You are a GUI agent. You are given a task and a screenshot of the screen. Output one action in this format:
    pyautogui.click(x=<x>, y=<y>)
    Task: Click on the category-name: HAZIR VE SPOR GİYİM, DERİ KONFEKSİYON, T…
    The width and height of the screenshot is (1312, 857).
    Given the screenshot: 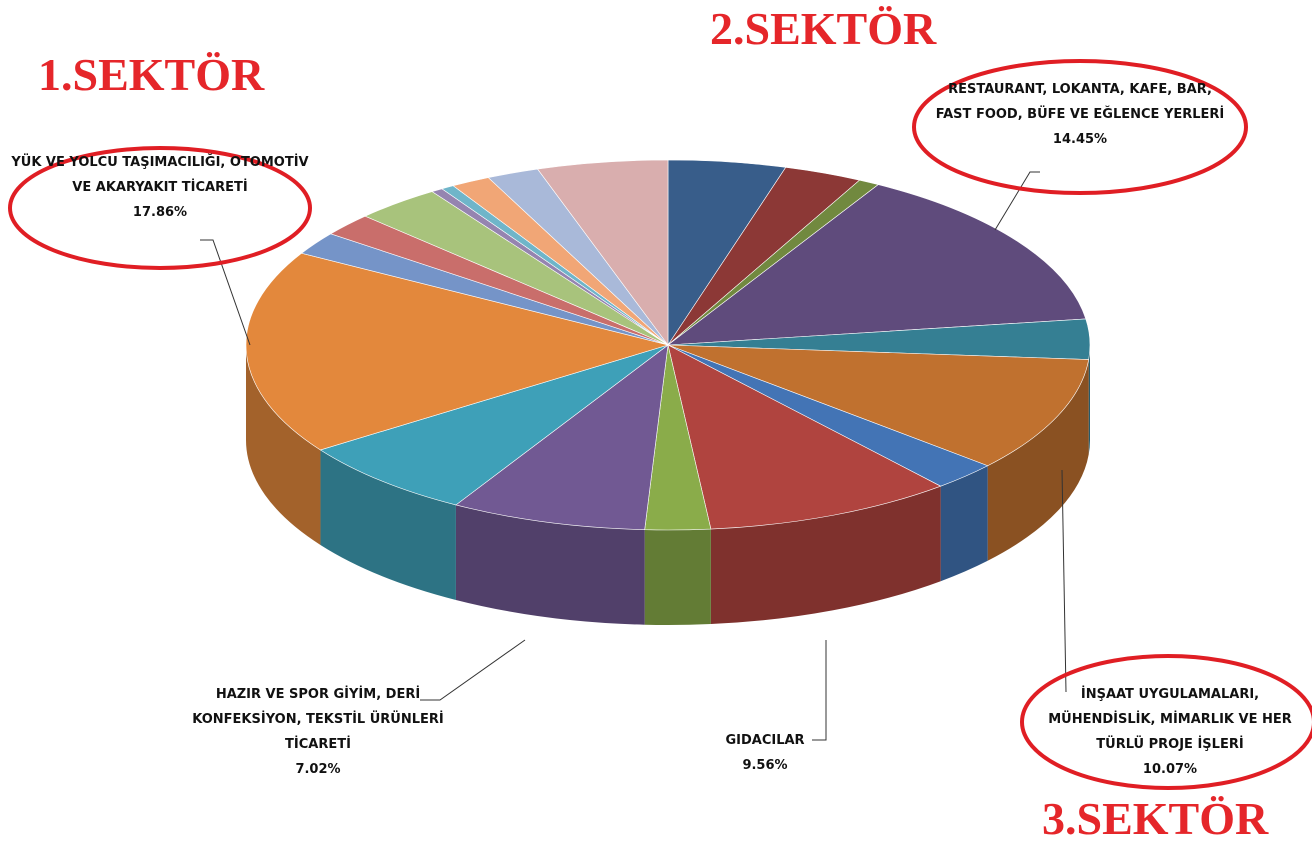 What is the action you would take?
    pyautogui.click(x=318, y=719)
    